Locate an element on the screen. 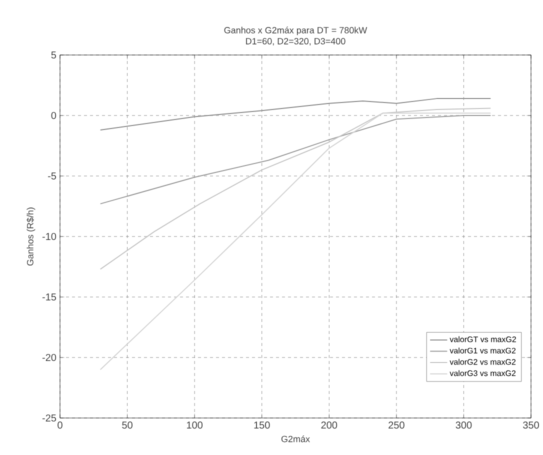 The height and width of the screenshot is (455, 543). x-axis-title: G2máx is located at coordinates (295, 438).